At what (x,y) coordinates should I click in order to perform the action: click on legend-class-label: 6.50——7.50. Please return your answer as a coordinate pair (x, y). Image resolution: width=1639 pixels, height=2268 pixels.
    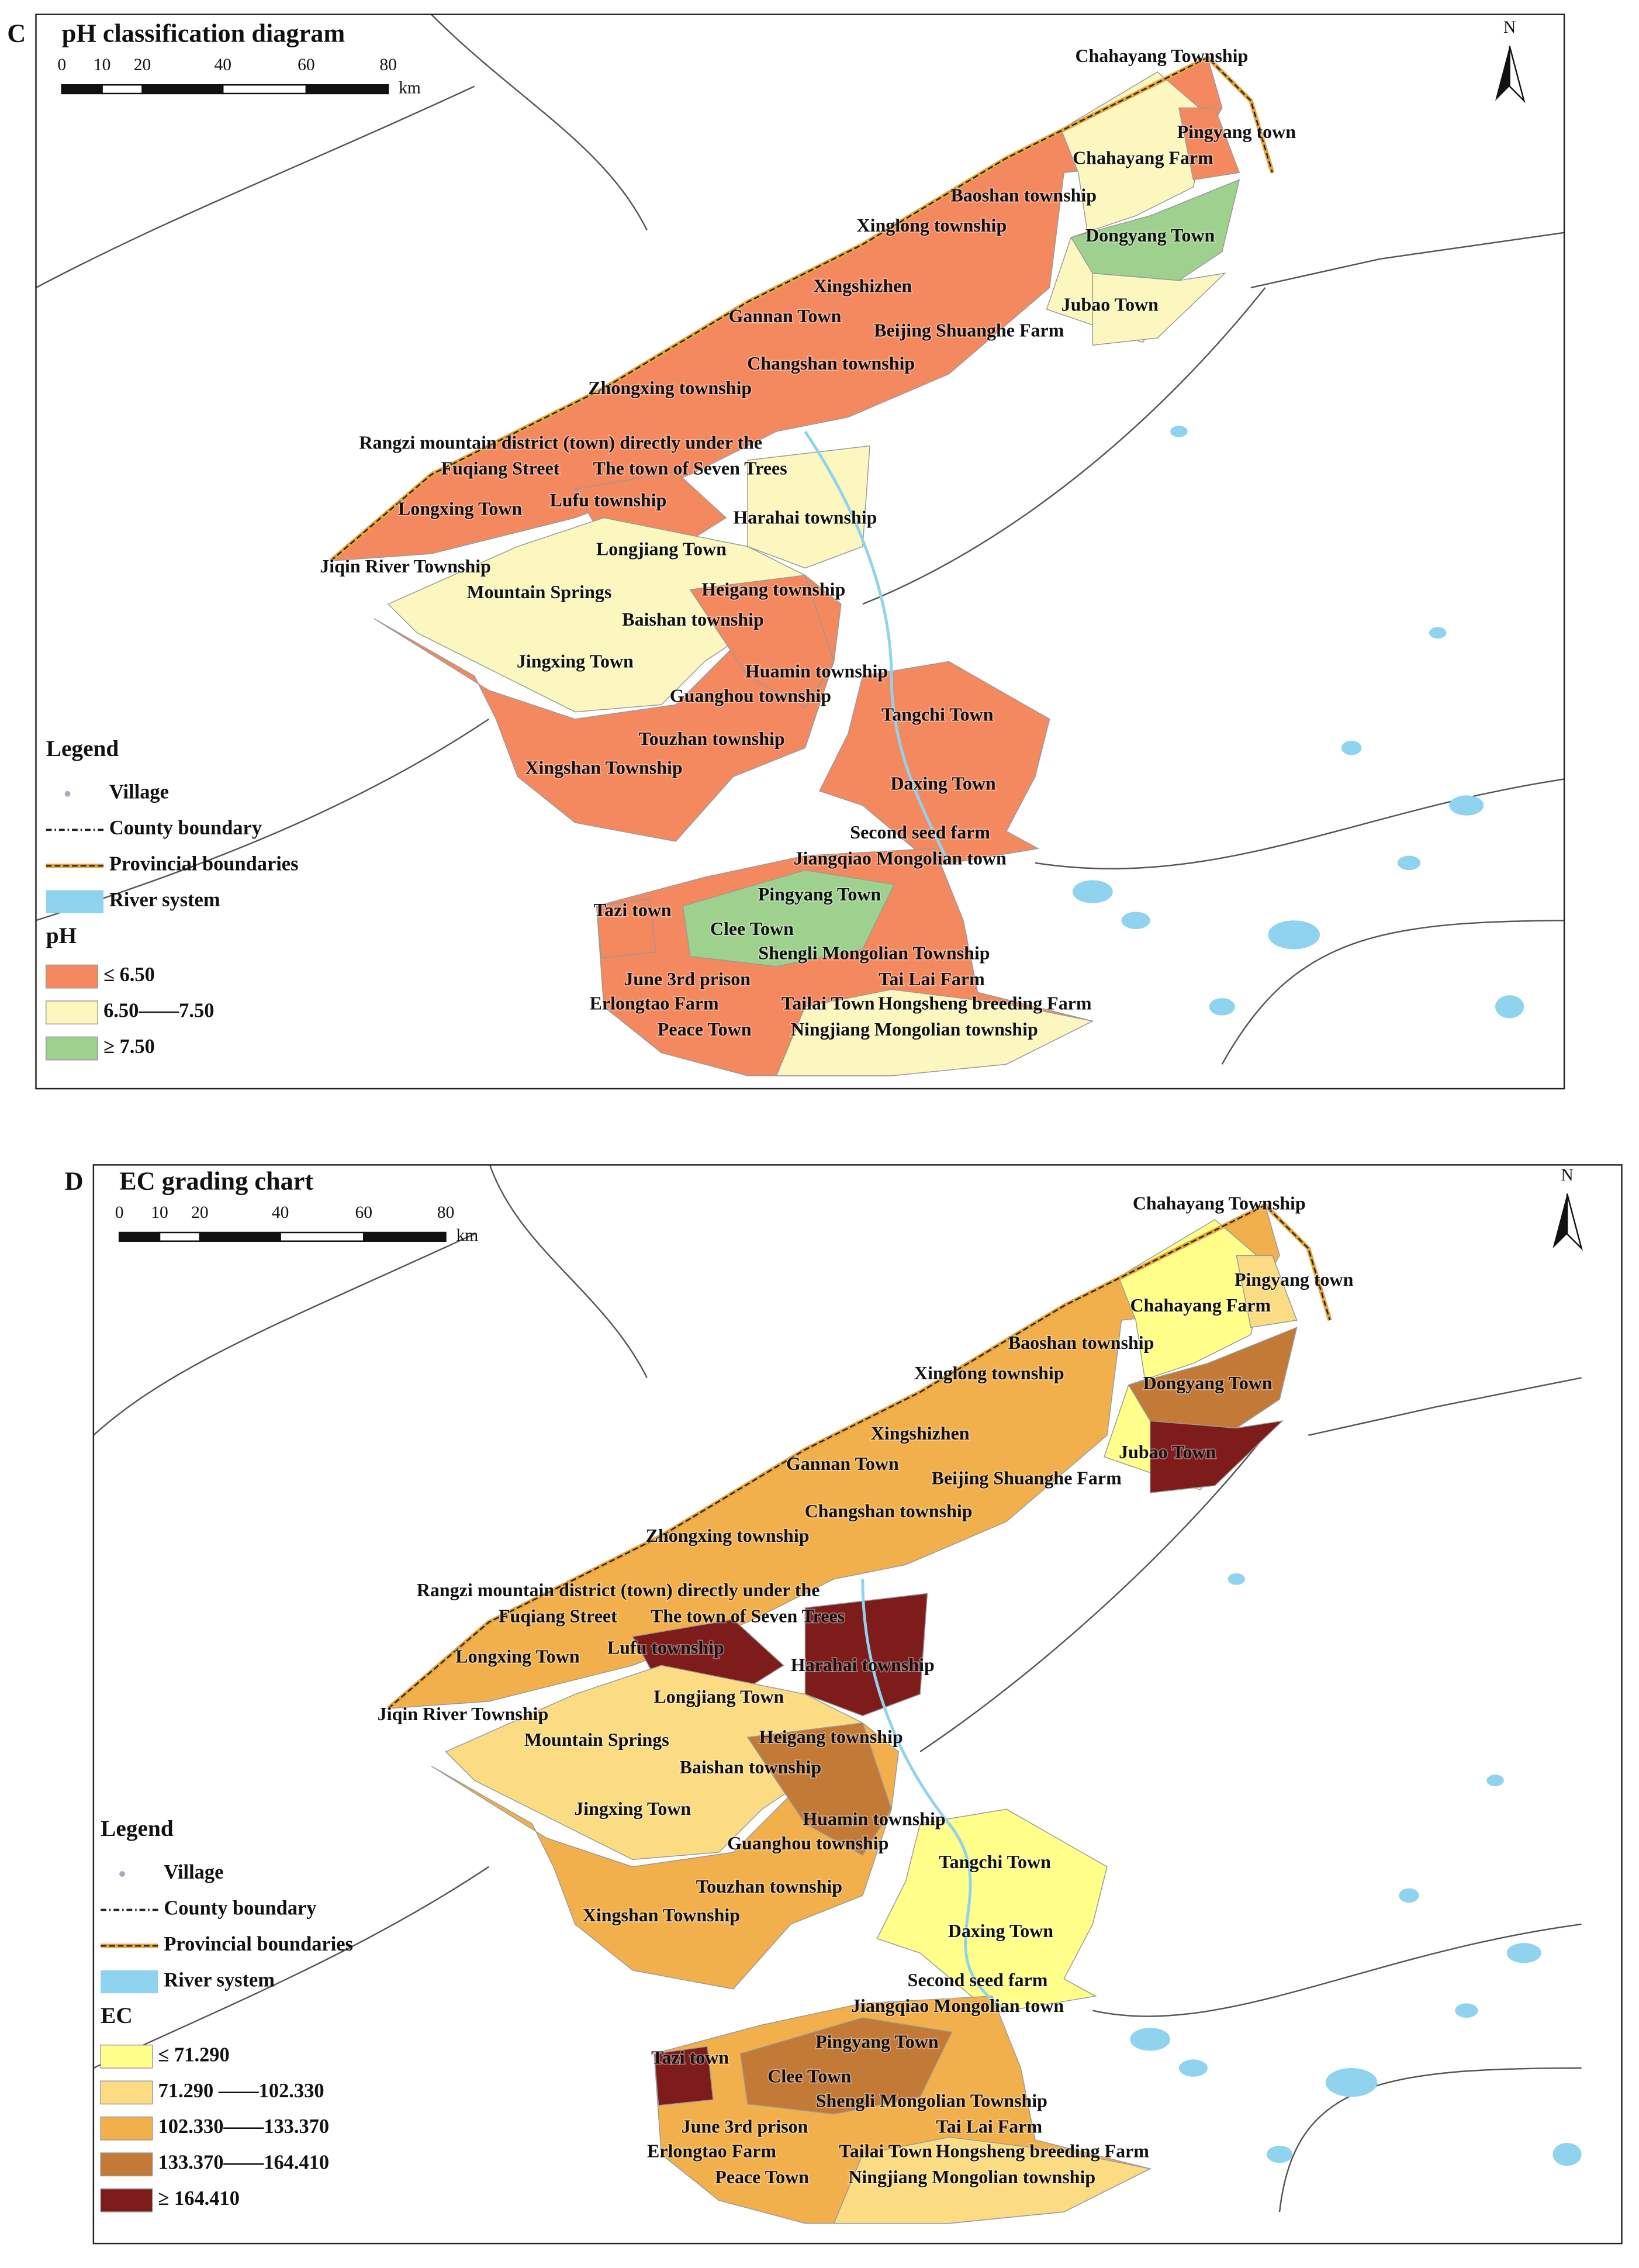
    Looking at the image, I should click on (159, 1011).